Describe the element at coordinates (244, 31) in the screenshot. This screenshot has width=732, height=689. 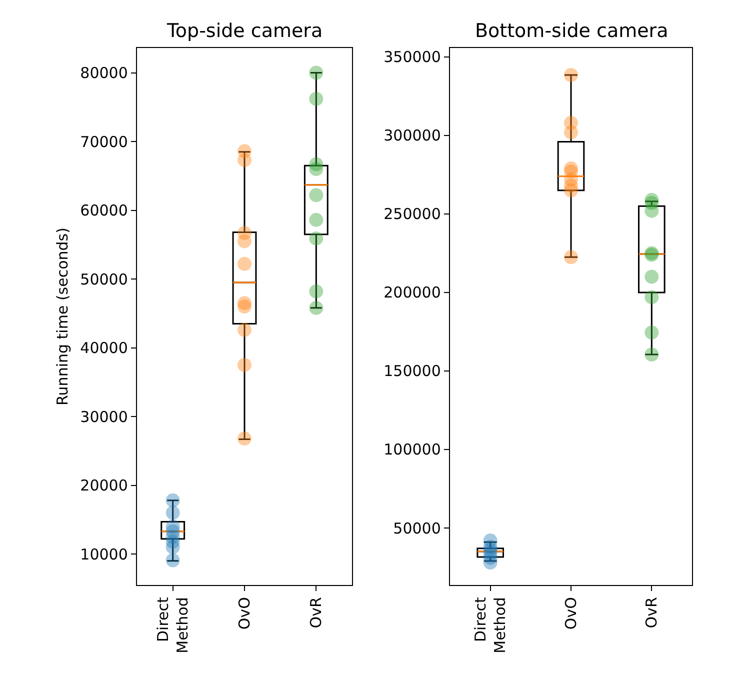
I see `chart-title: Top-side camera` at that location.